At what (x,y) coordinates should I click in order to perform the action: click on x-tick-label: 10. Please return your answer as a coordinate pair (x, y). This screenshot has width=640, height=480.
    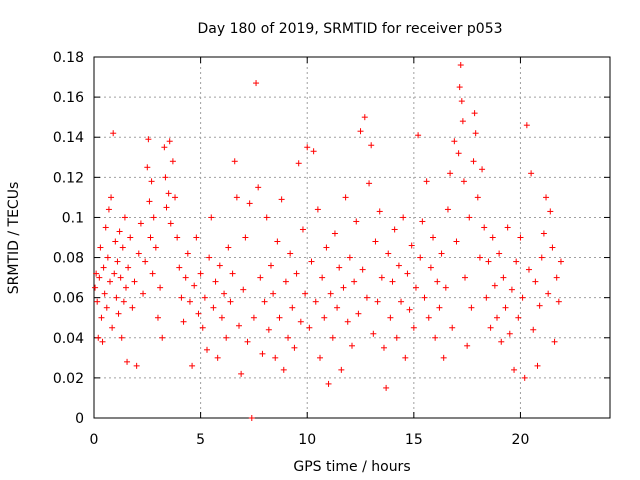
    Looking at the image, I should click on (307, 440).